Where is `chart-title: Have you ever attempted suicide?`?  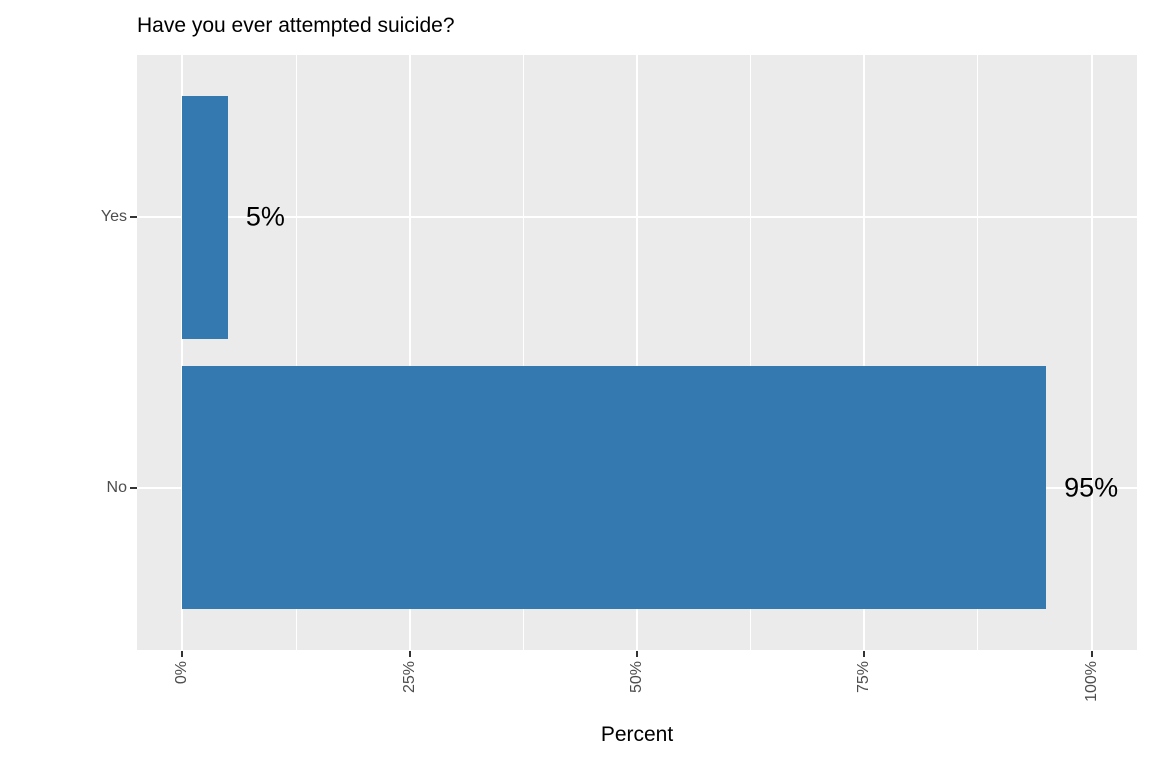
chart-title: Have you ever attempted suicide? is located at coordinates (296, 25).